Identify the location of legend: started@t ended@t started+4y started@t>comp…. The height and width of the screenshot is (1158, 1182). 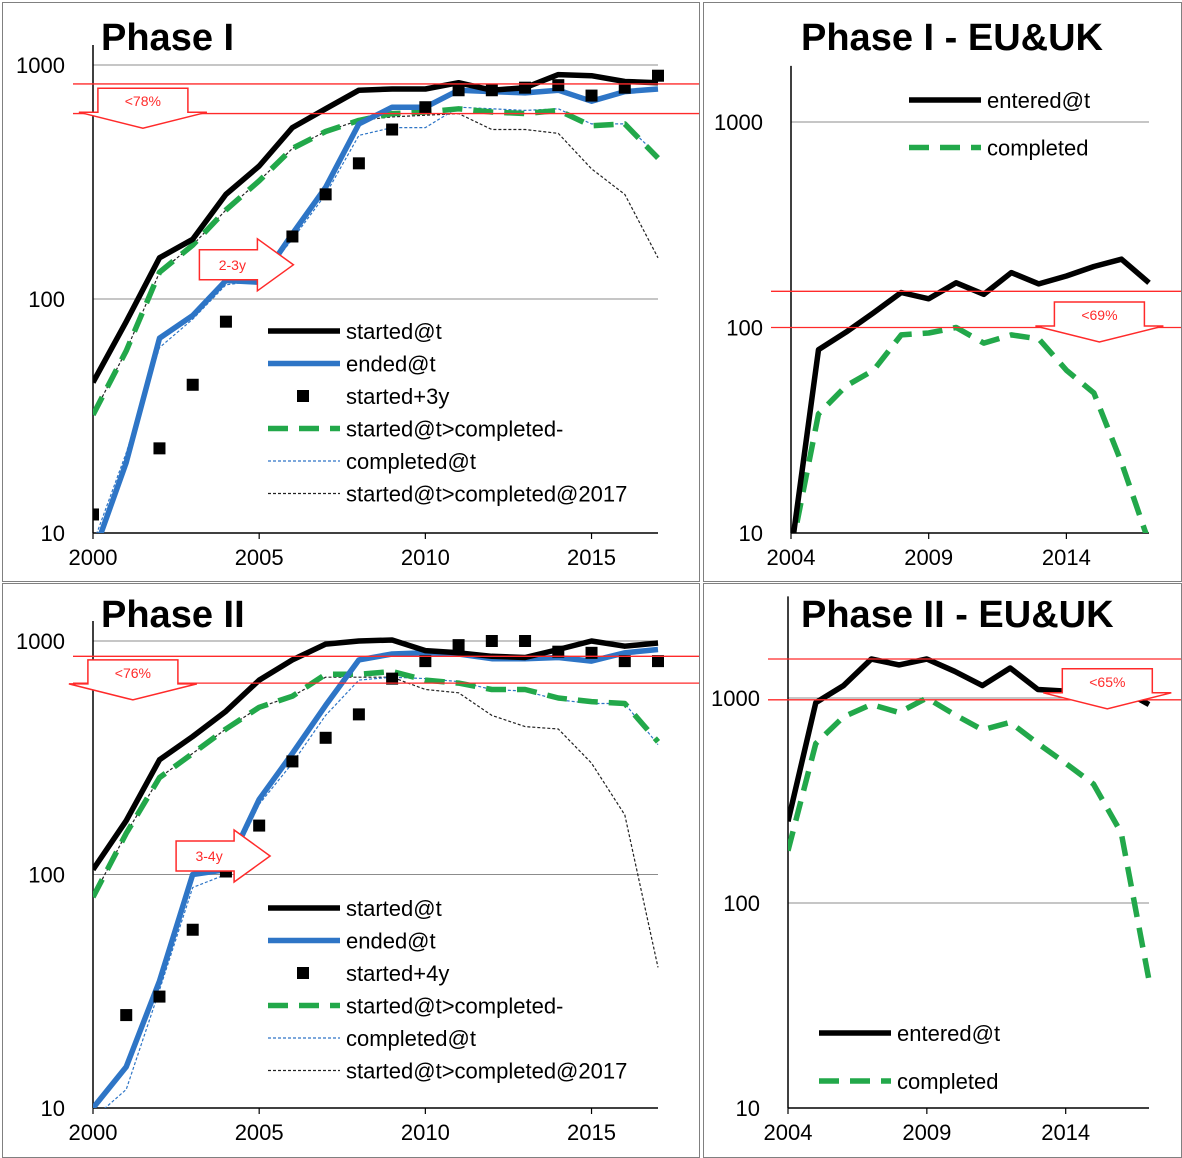
(447, 990).